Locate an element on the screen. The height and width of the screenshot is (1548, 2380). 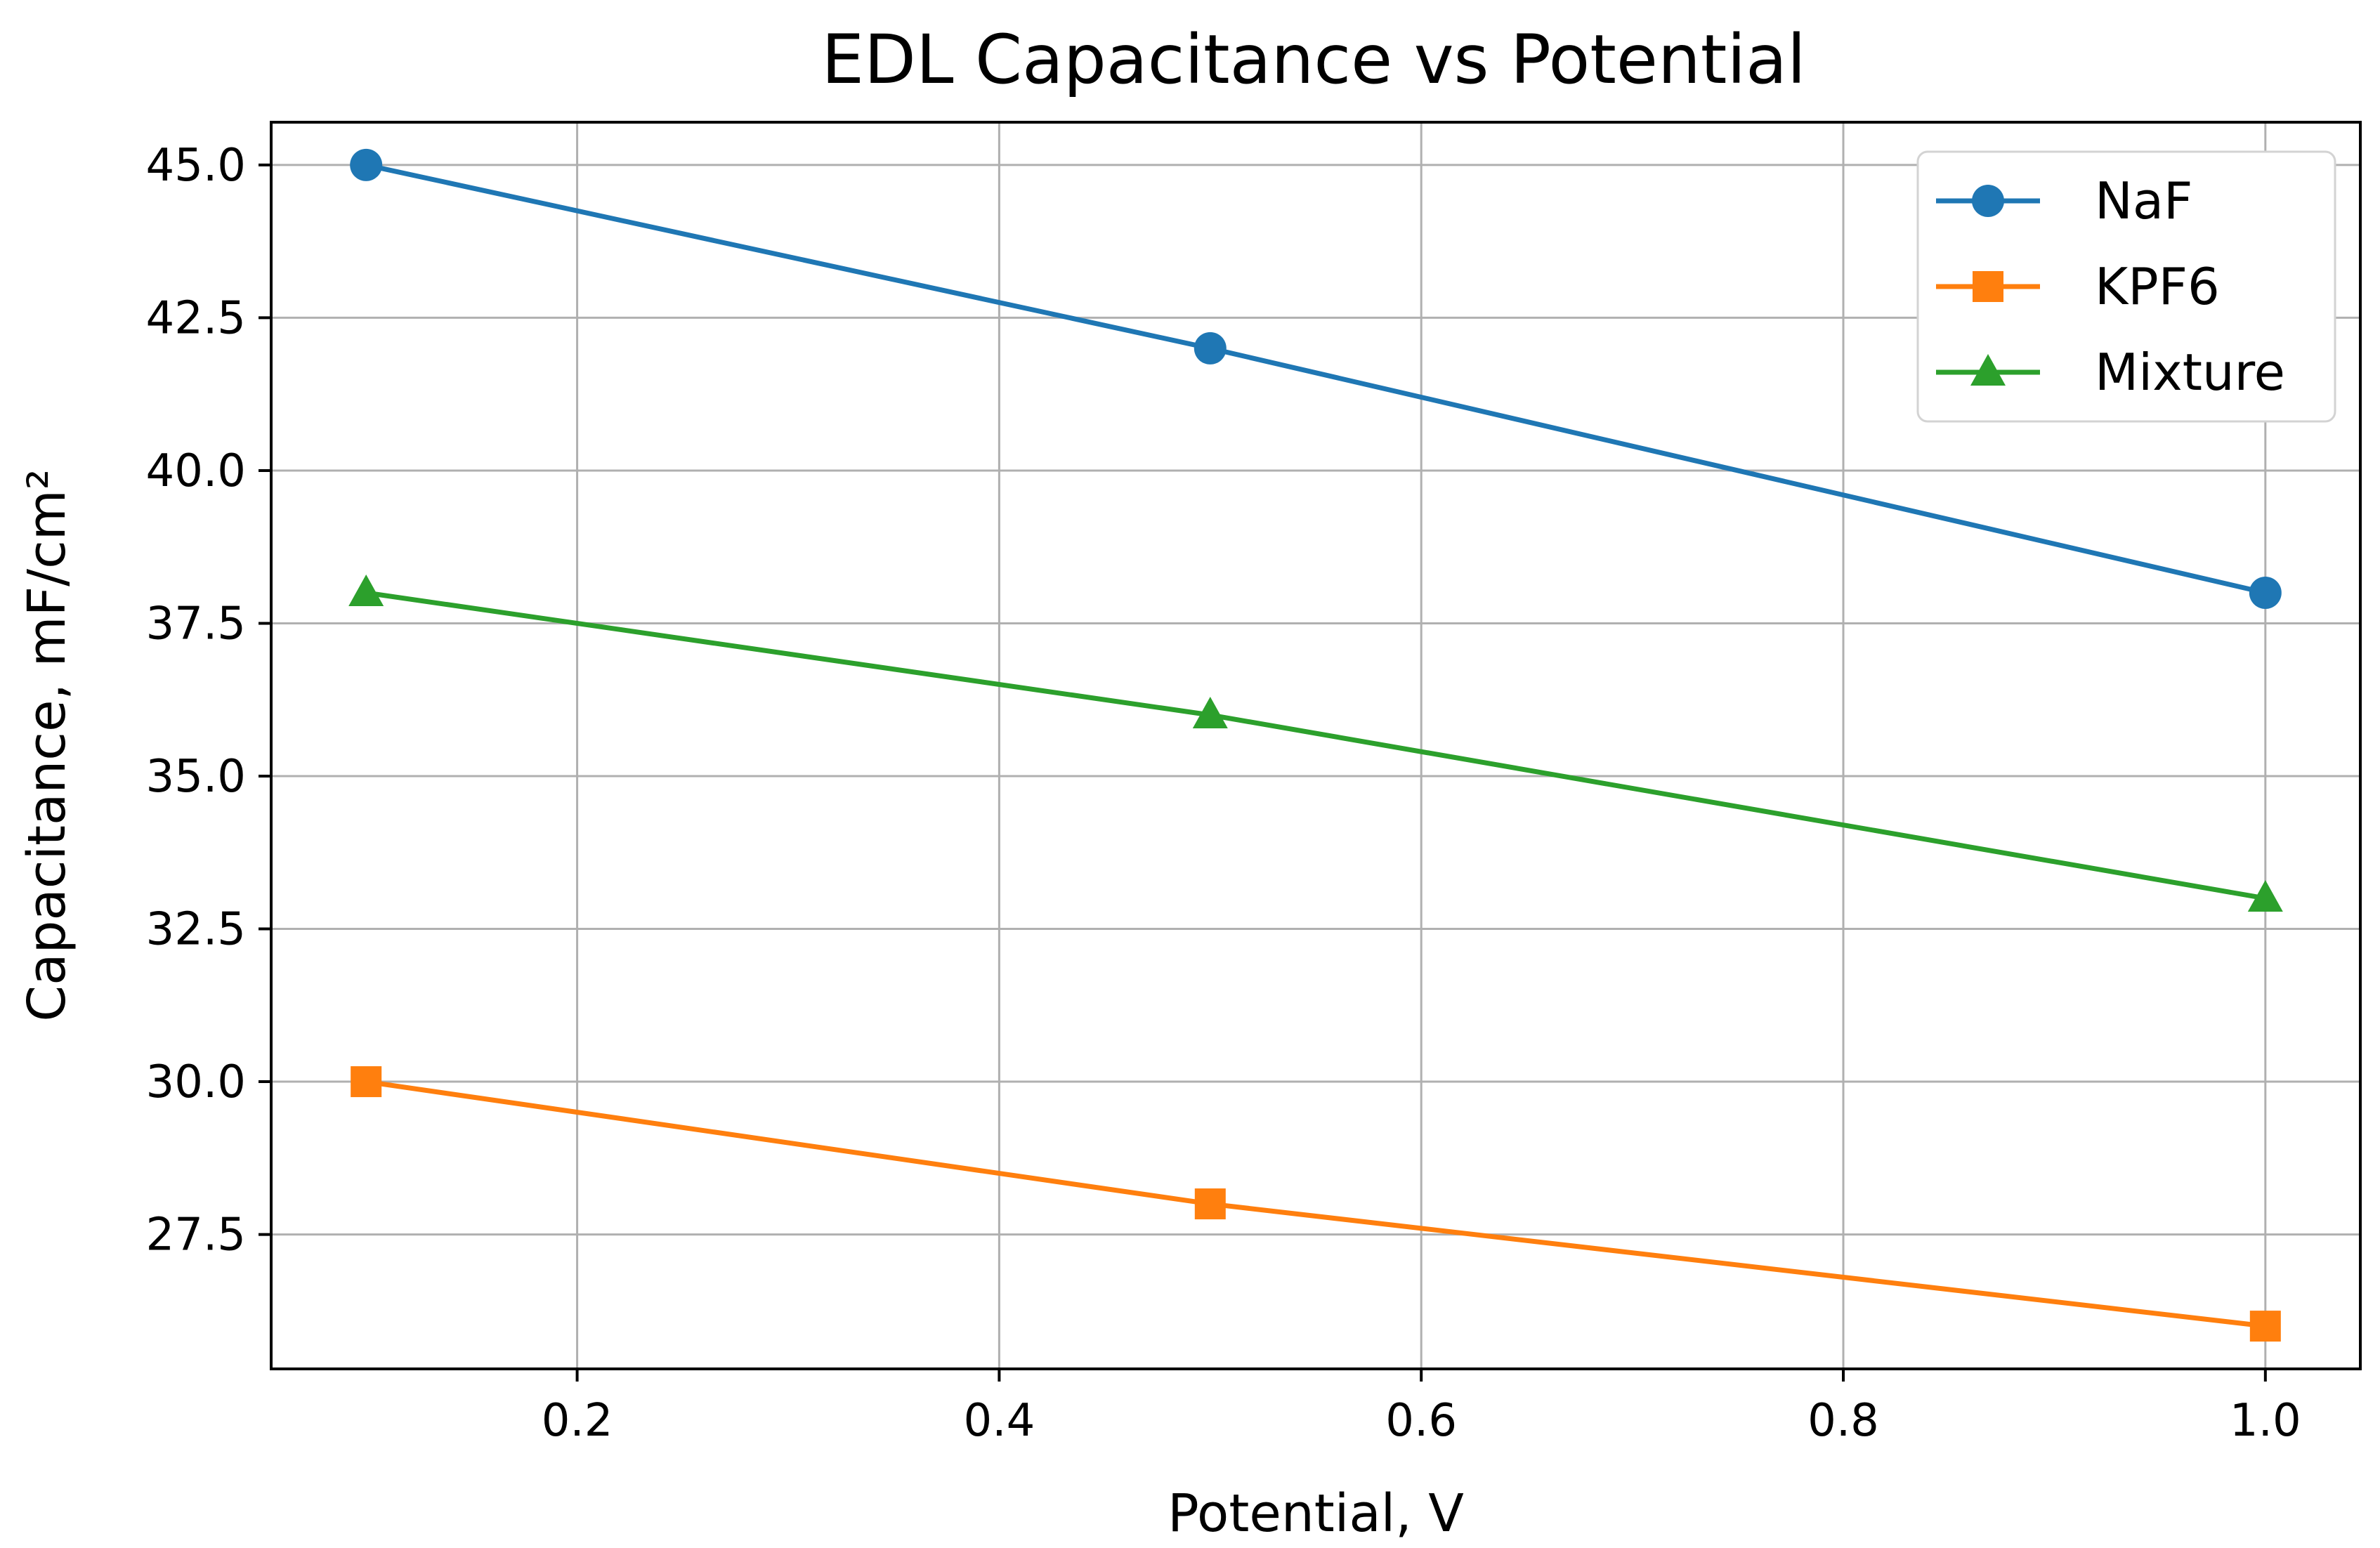
y-tick-label: 32.5 is located at coordinates (197, 930).